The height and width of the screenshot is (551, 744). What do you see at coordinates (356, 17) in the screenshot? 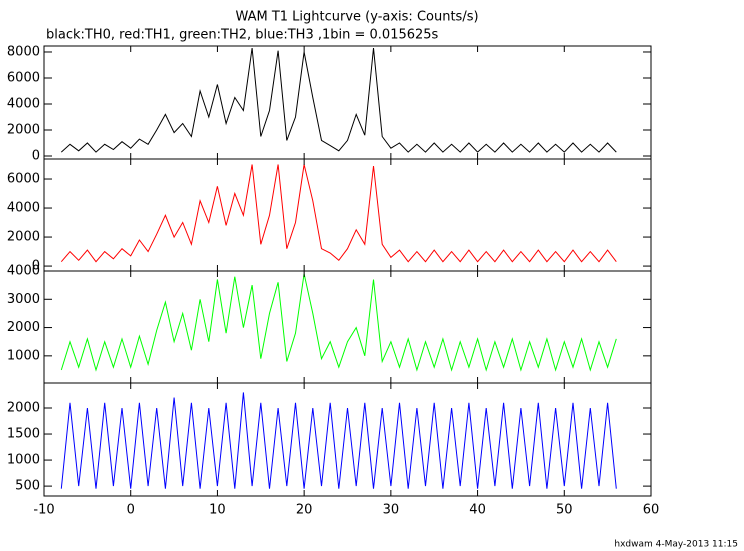
I see `chart-title: WAM T1 Lightcurve (y-axis: Counts/s)` at bounding box center [356, 17].